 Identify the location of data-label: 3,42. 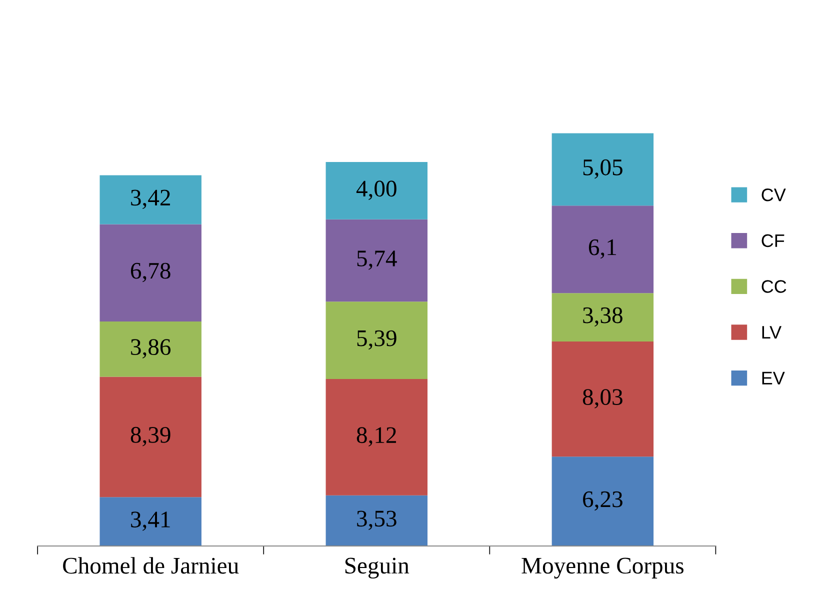
(150, 200).